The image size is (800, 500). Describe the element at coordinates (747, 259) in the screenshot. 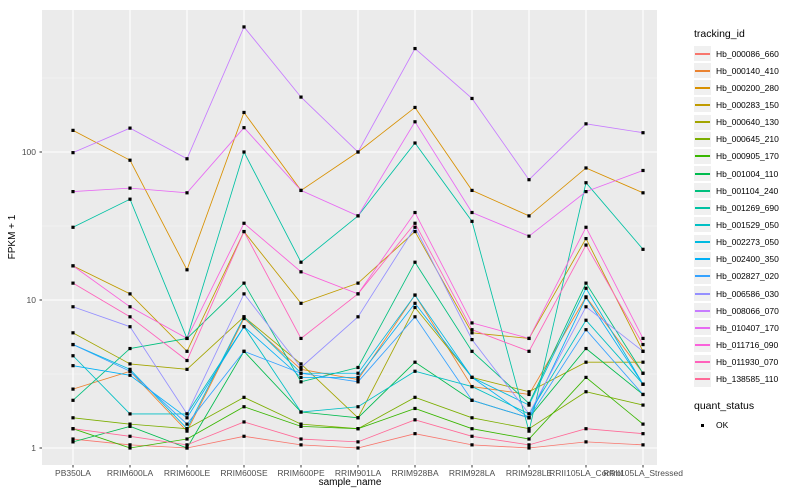

I see `legend-label: Hb_002400_350` at that location.